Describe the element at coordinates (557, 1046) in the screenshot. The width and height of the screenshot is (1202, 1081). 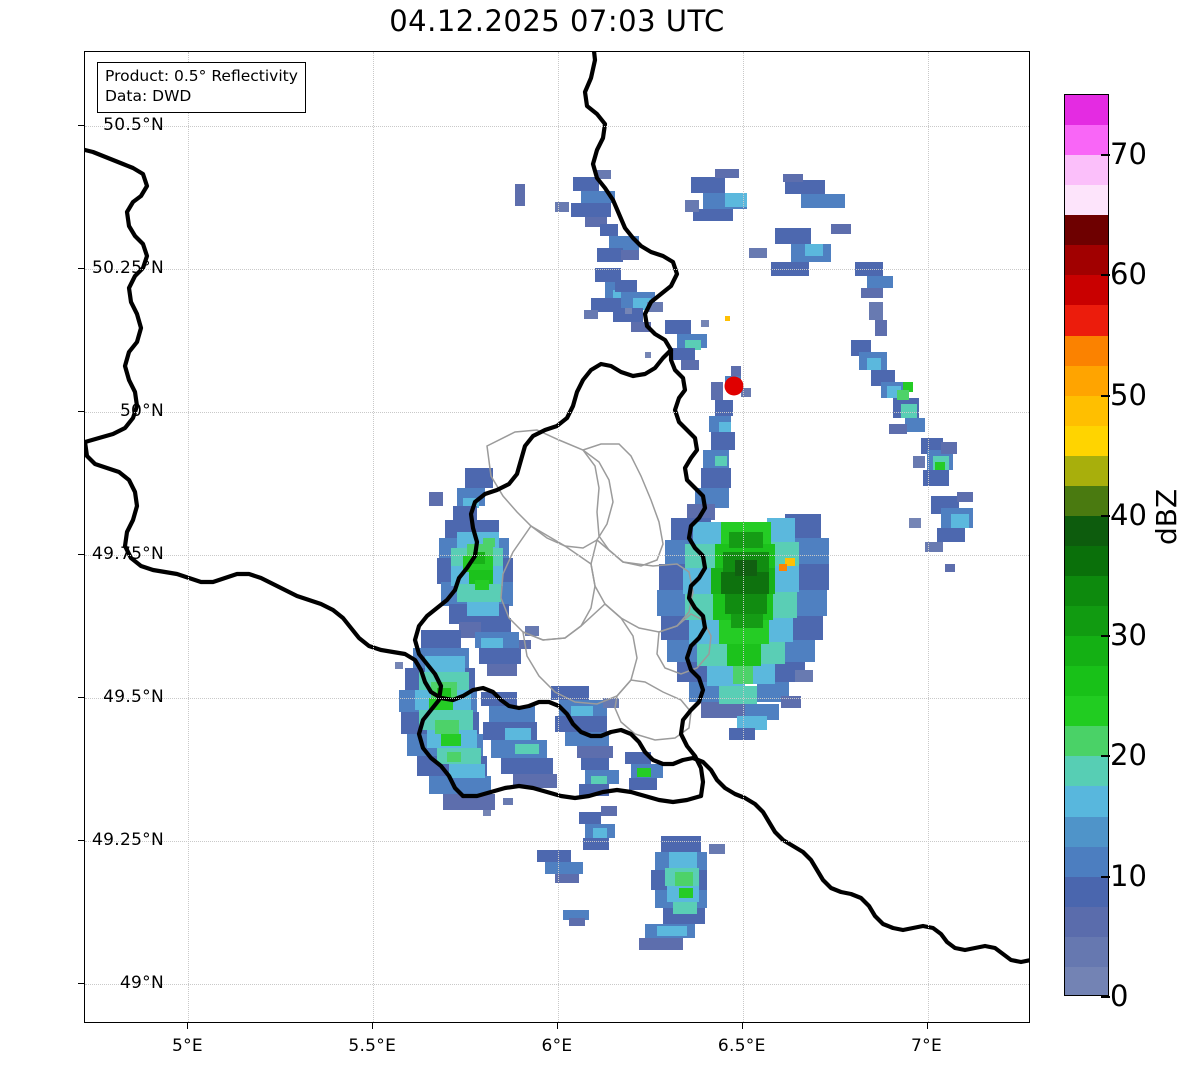
I see `x-tick-label-2: 6°E` at that location.